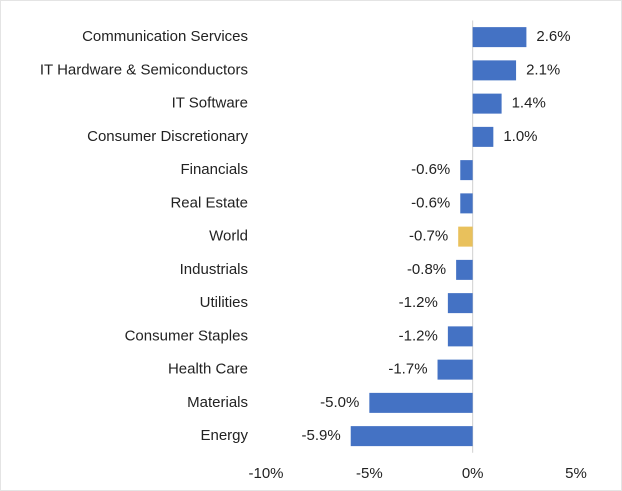  What do you see at coordinates (228, 236) in the screenshot?
I see `y-tick-label: World` at bounding box center [228, 236].